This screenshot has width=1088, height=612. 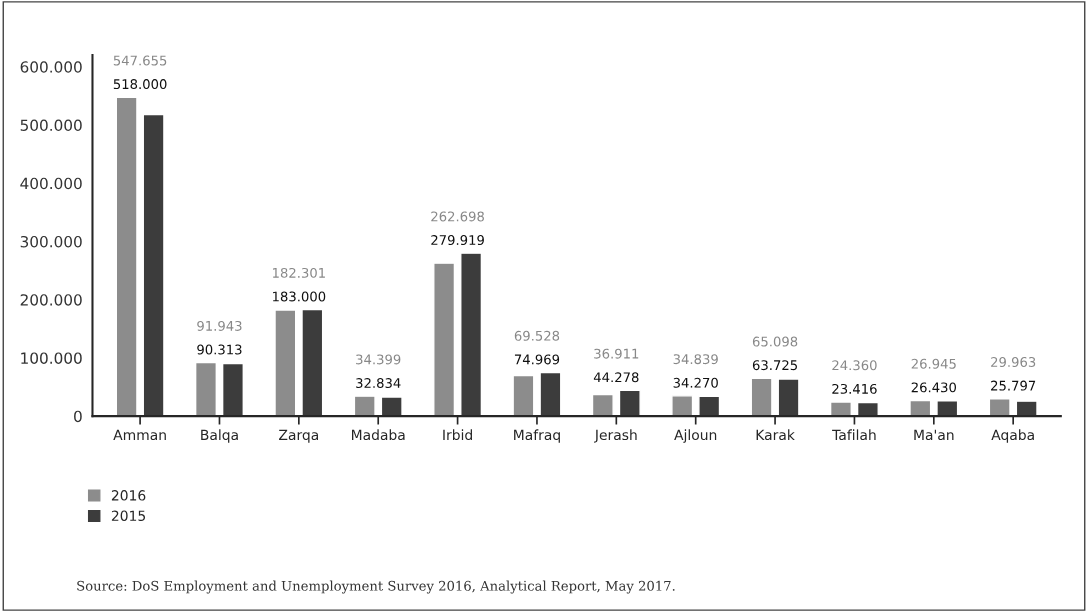 I want to click on data-label: 44.278, so click(x=616, y=377).